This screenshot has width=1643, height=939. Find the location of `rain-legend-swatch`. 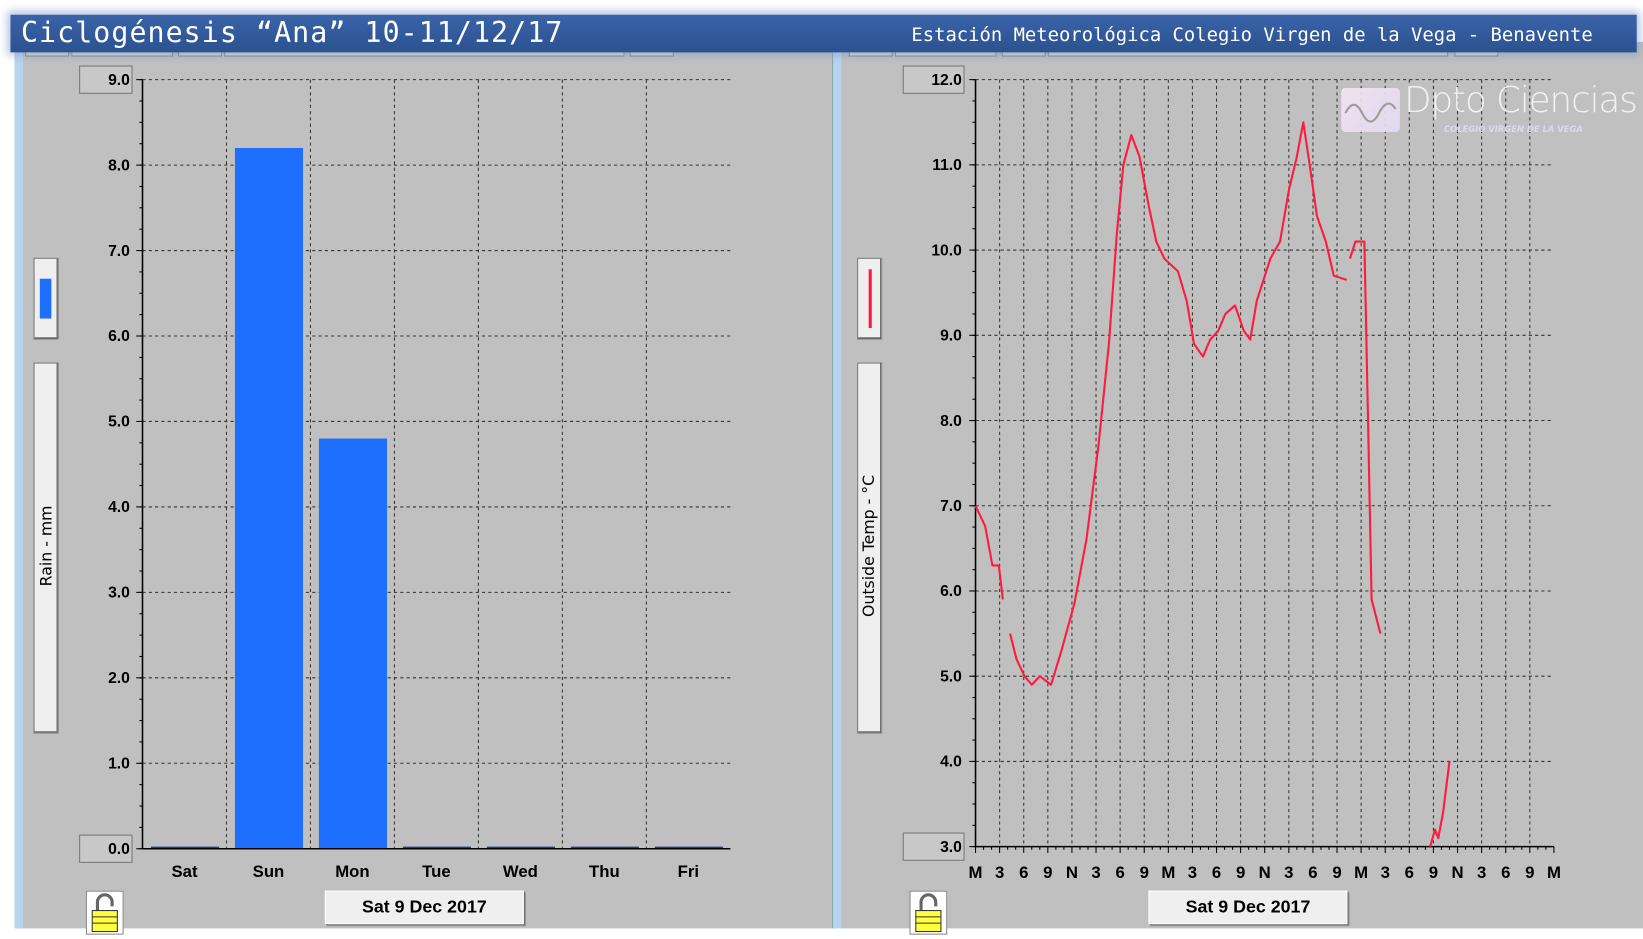

rain-legend-swatch is located at coordinates (46, 298).